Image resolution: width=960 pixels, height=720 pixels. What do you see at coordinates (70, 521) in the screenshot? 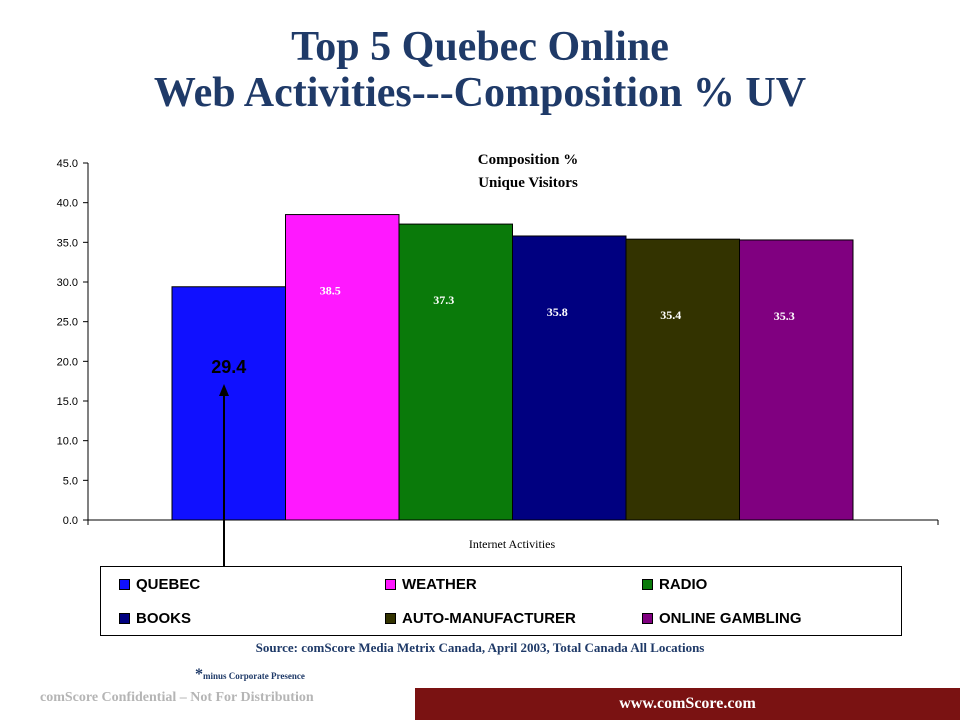
I see `y-tick-label: 0.0` at bounding box center [70, 521].